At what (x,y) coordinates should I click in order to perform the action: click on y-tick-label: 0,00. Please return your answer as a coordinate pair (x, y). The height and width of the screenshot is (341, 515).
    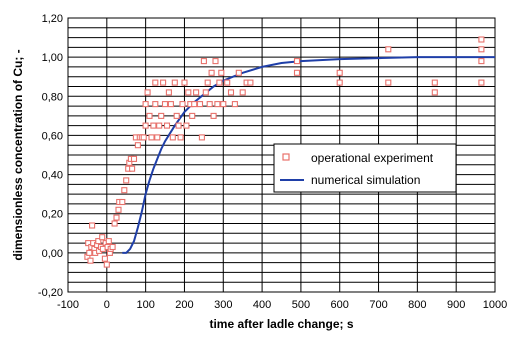
    Looking at the image, I should click on (52, 254).